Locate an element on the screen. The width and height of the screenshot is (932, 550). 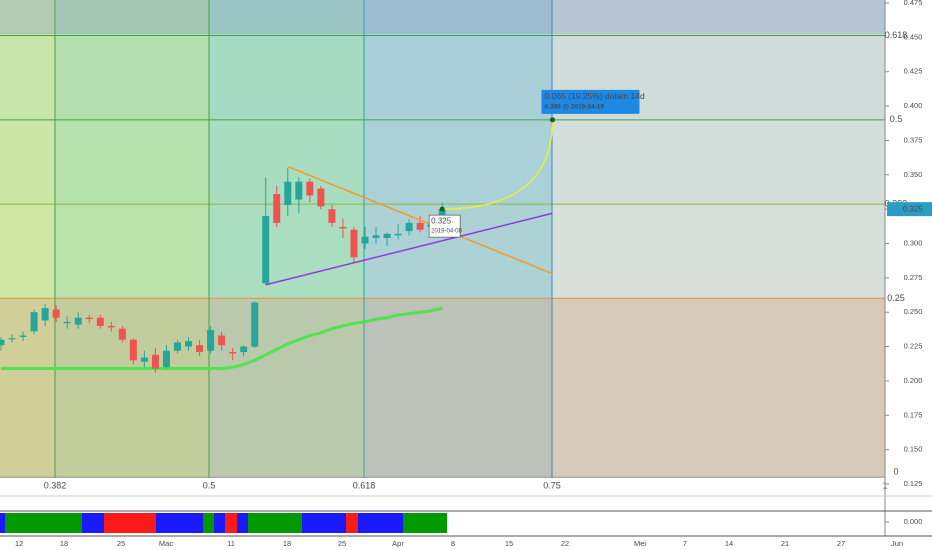
forecast-sublabel: 0.390 @ 2019-04-19 is located at coordinates (575, 107).